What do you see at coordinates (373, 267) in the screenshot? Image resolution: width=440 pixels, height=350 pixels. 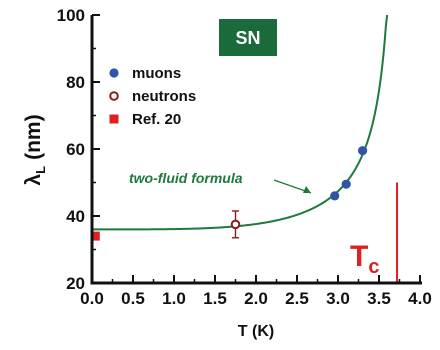 I see `tc-label-subscript: c` at bounding box center [373, 267].